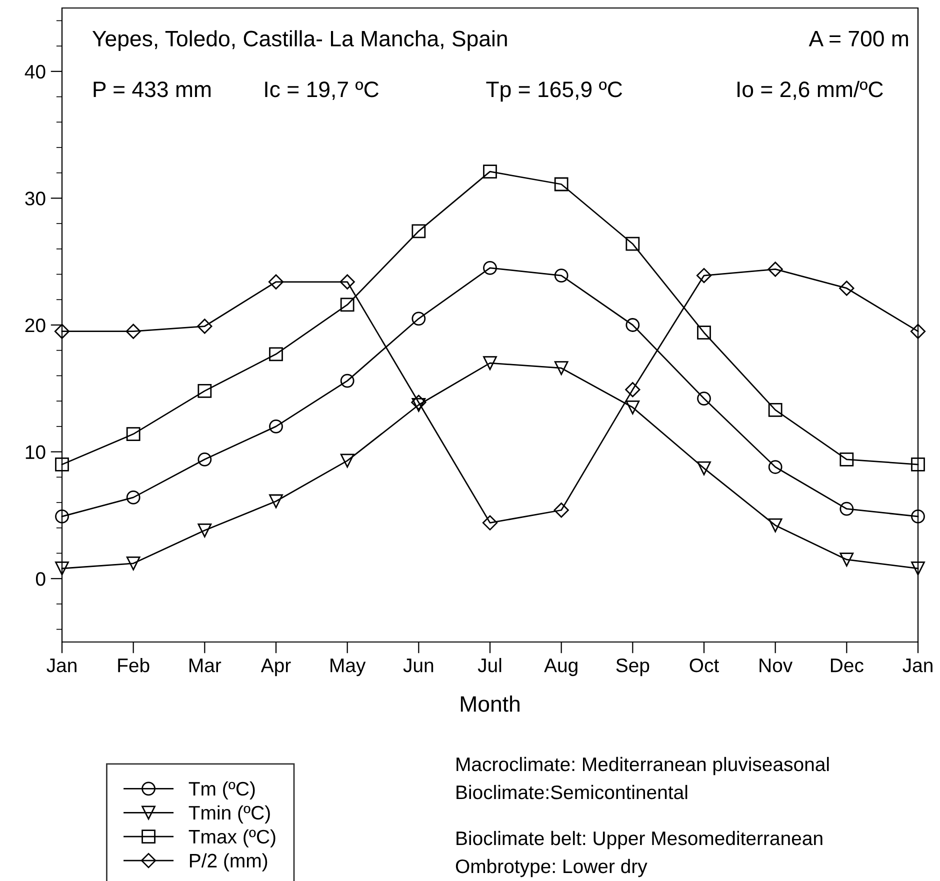  I want to click on x-tick-label: Feb, so click(134, 665).